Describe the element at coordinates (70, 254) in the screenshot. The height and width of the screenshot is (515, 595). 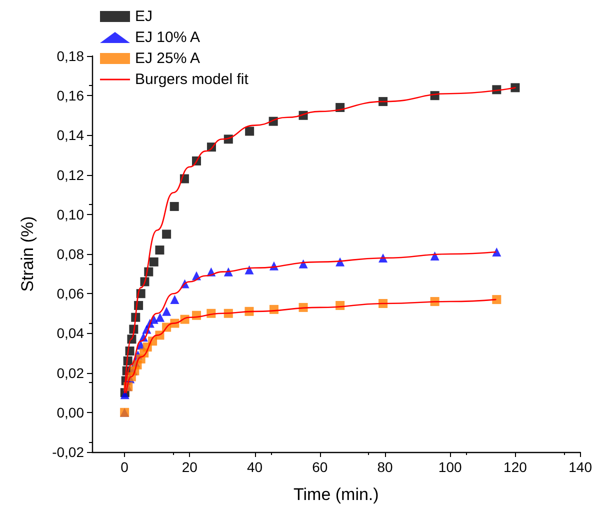
I see `y-tick-label: 0,08` at that location.